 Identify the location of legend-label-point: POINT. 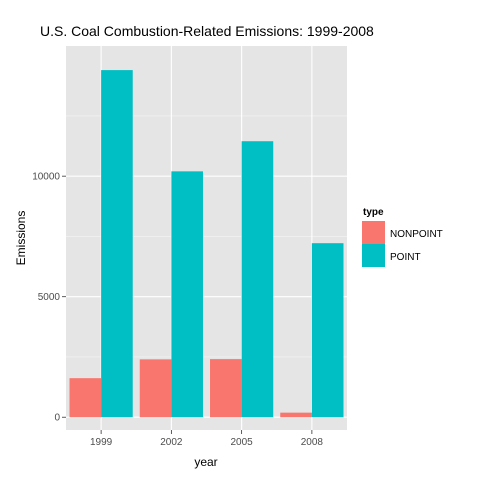
(405, 257).